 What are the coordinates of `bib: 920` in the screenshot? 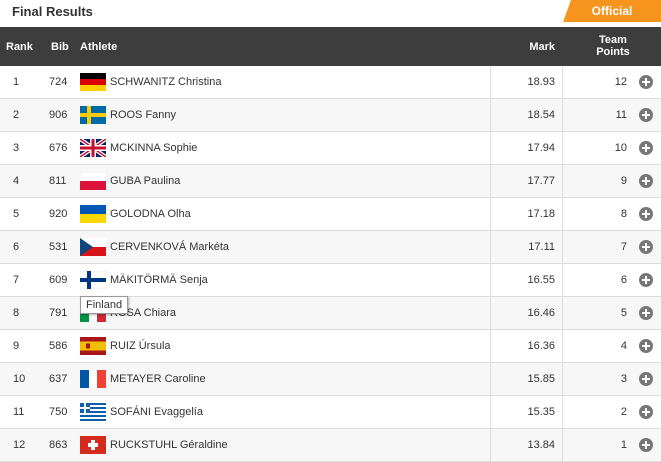 It's located at (58, 214).